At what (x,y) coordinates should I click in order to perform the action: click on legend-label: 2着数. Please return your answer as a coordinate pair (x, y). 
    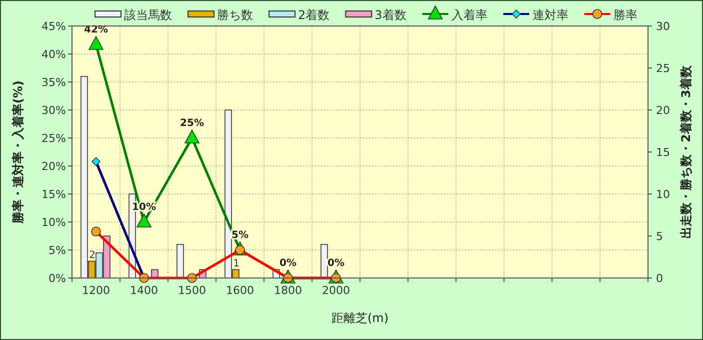
    Looking at the image, I should click on (314, 15).